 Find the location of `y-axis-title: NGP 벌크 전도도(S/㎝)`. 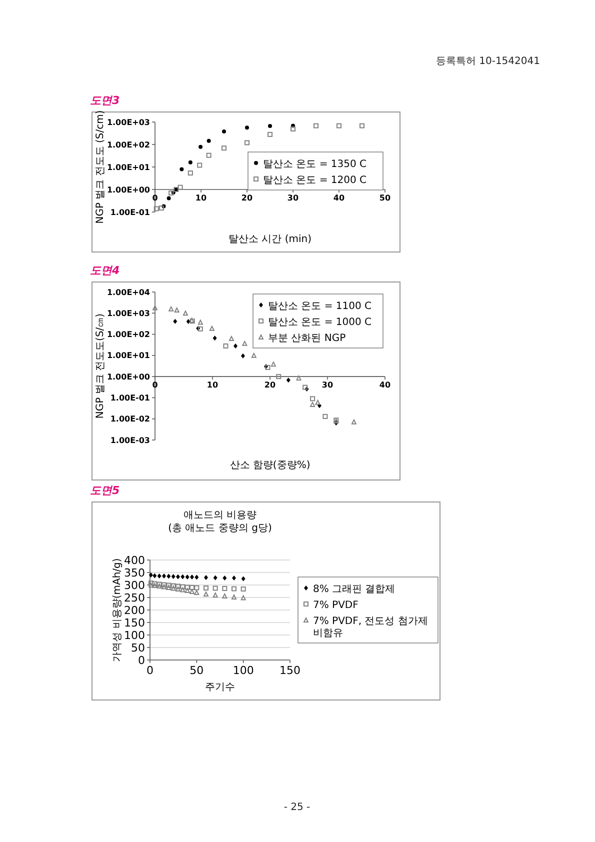

y-axis-title: NGP 벌크 전도도(S/㎝) is located at coordinates (100, 366).